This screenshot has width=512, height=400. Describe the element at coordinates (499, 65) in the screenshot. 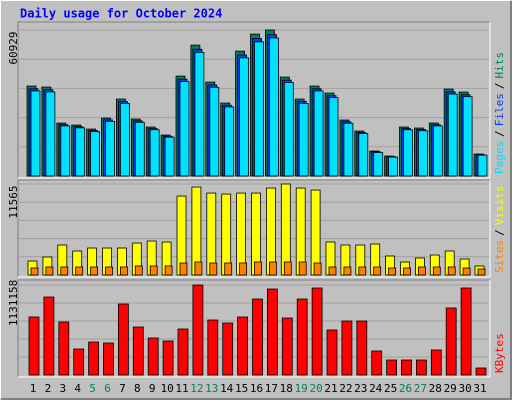

I see `legend-label: Hits` at that location.